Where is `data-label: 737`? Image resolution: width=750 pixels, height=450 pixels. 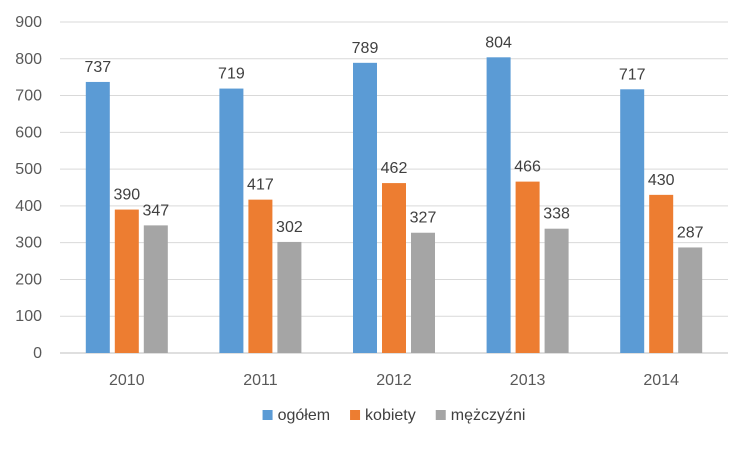
data-label: 737 is located at coordinates (97, 67).